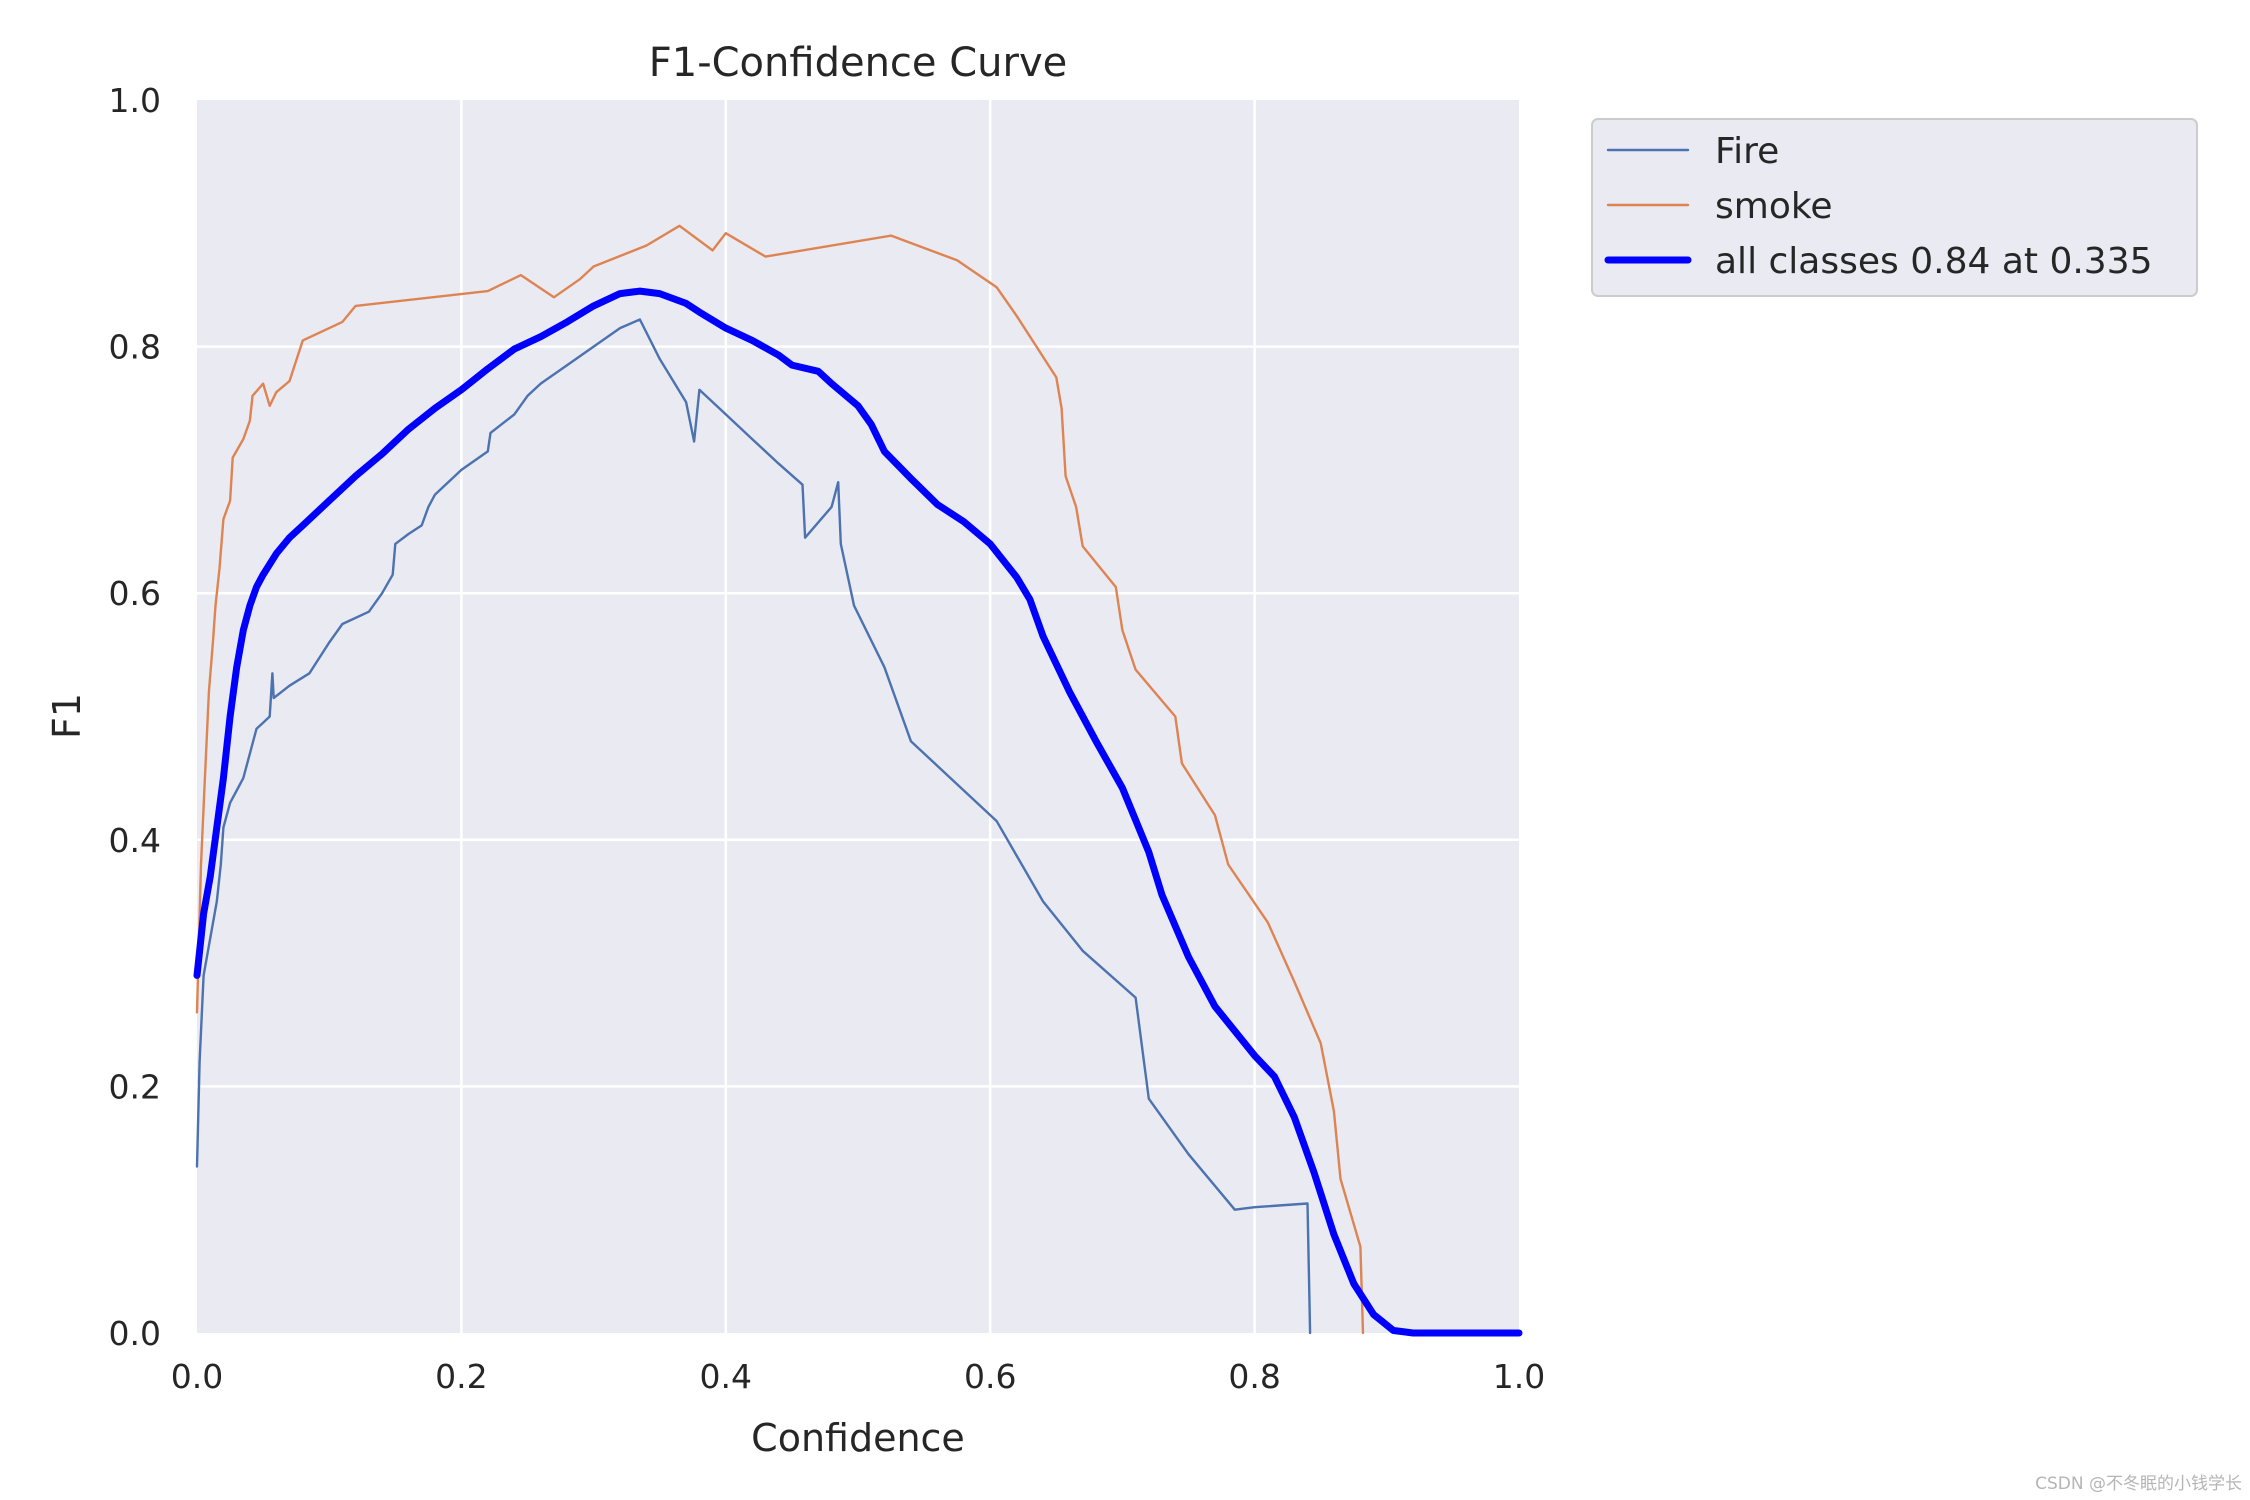 The image size is (2250, 1500). What do you see at coordinates (858, 1438) in the screenshot?
I see `x-axis-label: Confidence` at bounding box center [858, 1438].